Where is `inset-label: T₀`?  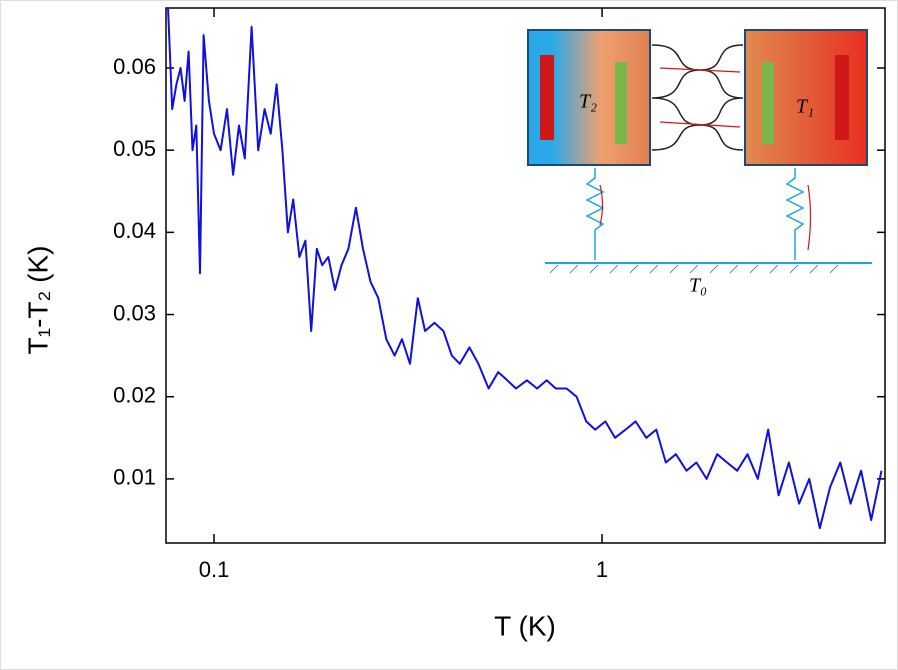 inset-label: T₀ is located at coordinates (698, 286).